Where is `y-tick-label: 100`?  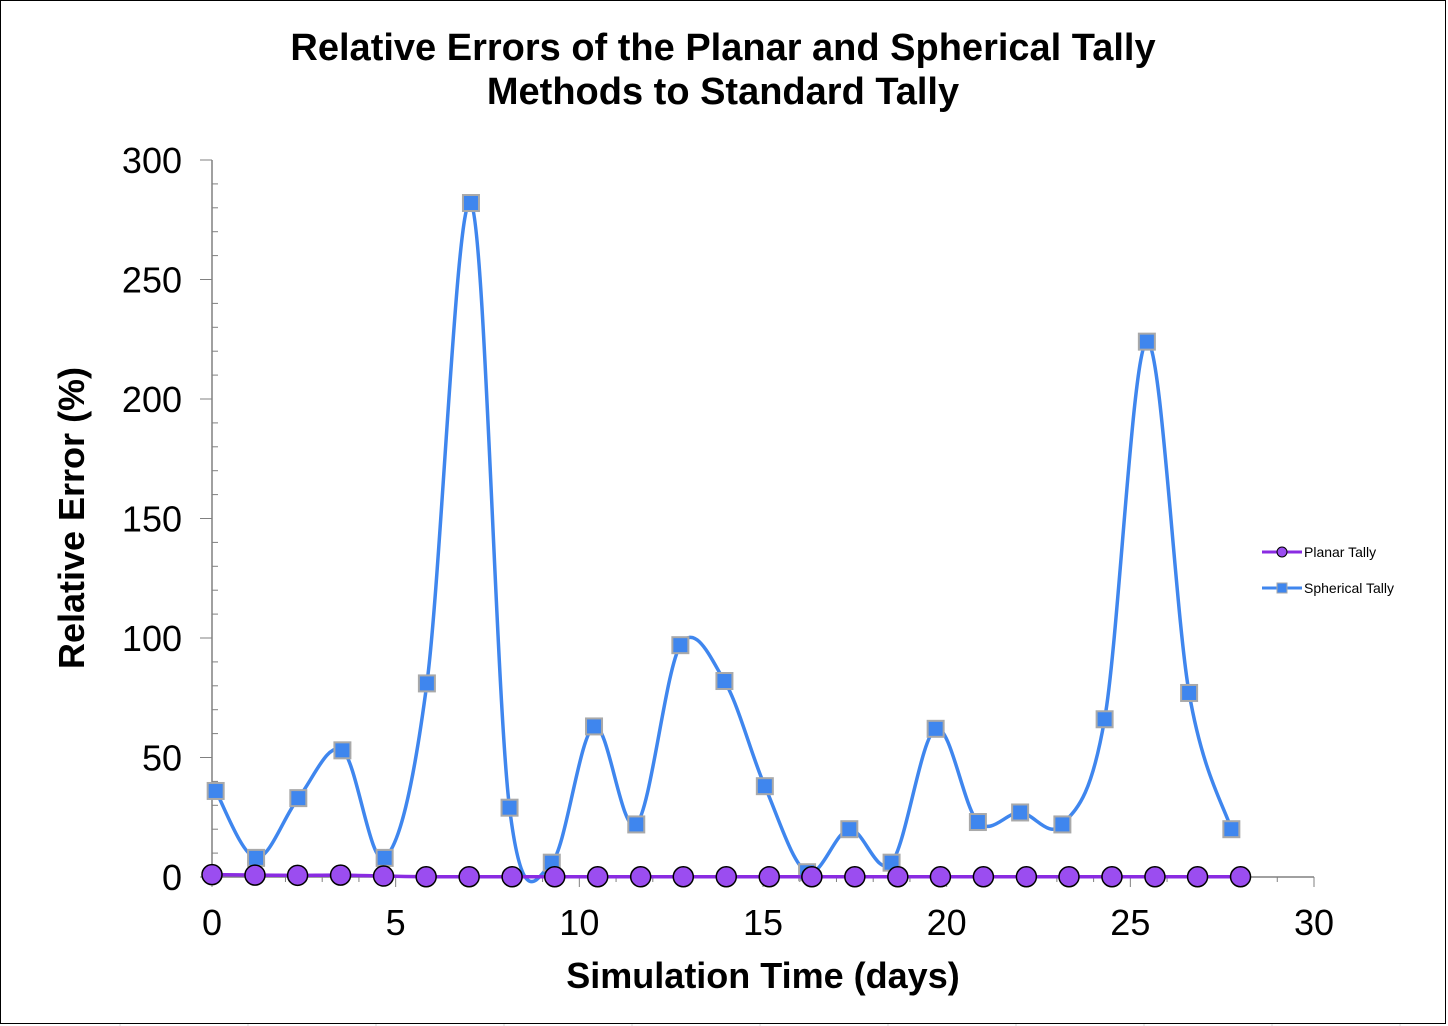 y-tick-label: 100 is located at coordinates (152, 638).